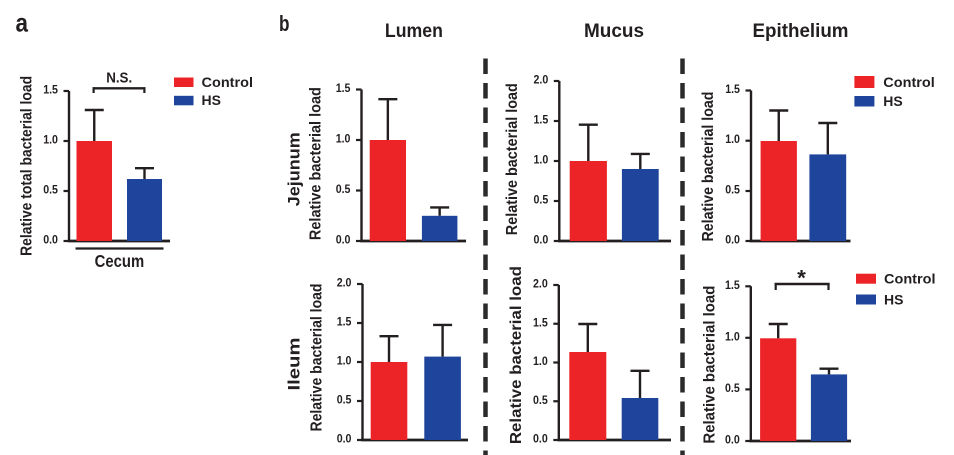 Image resolution: width=954 pixels, height=455 pixels. What do you see at coordinates (119, 77) in the screenshot?
I see `svg-text: N.S.` at bounding box center [119, 77].